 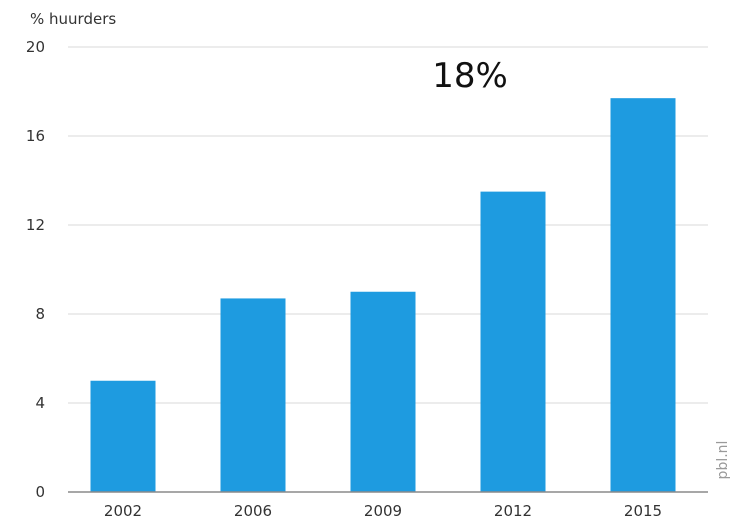 I want to click on y-tick-label: 0, so click(x=40, y=492).